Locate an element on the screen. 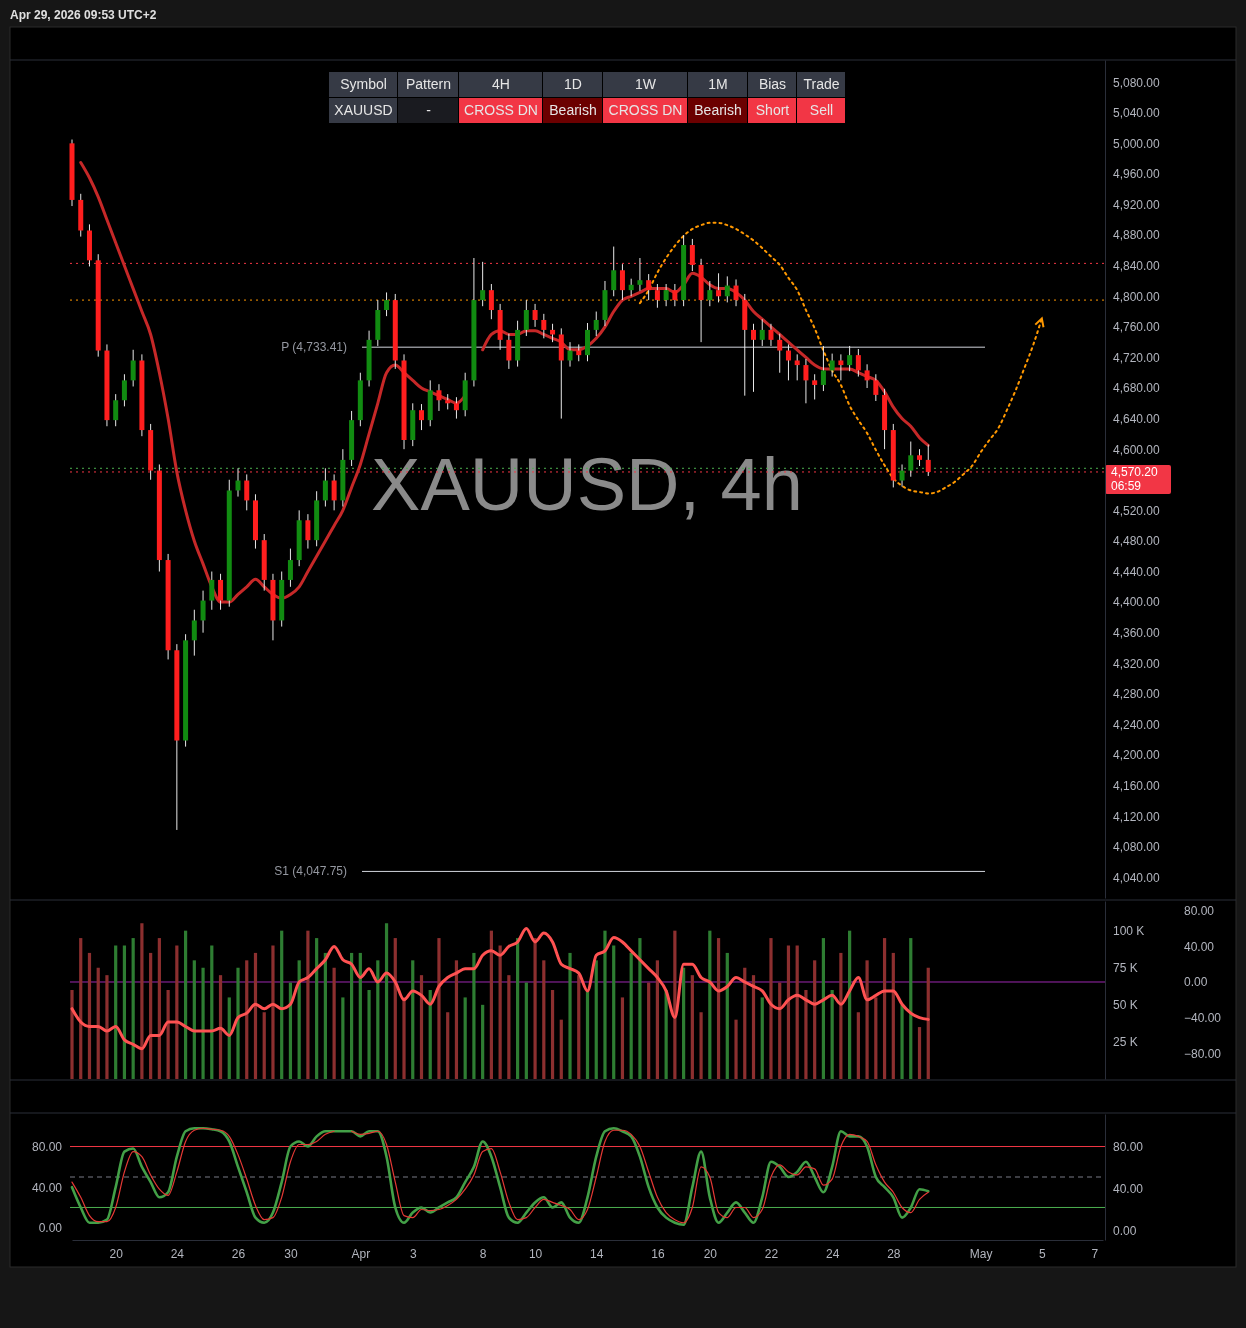  y-tick-label: 4,400.00 is located at coordinates (1137, 602).